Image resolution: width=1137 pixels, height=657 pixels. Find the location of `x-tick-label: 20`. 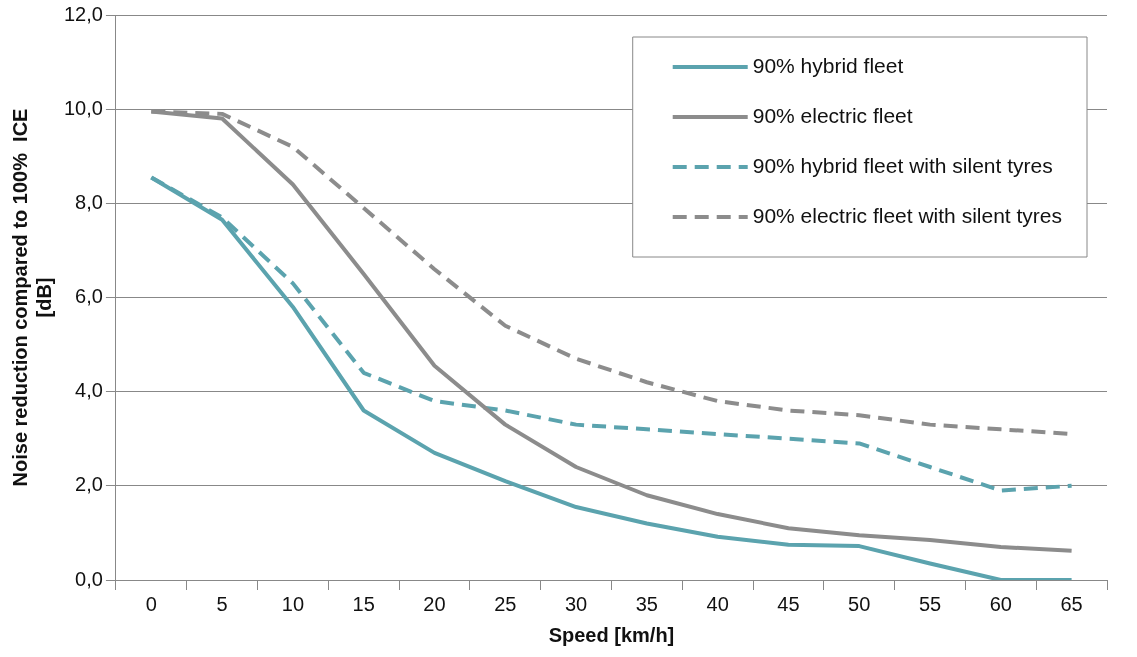

x-tick-label: 20 is located at coordinates (434, 603).